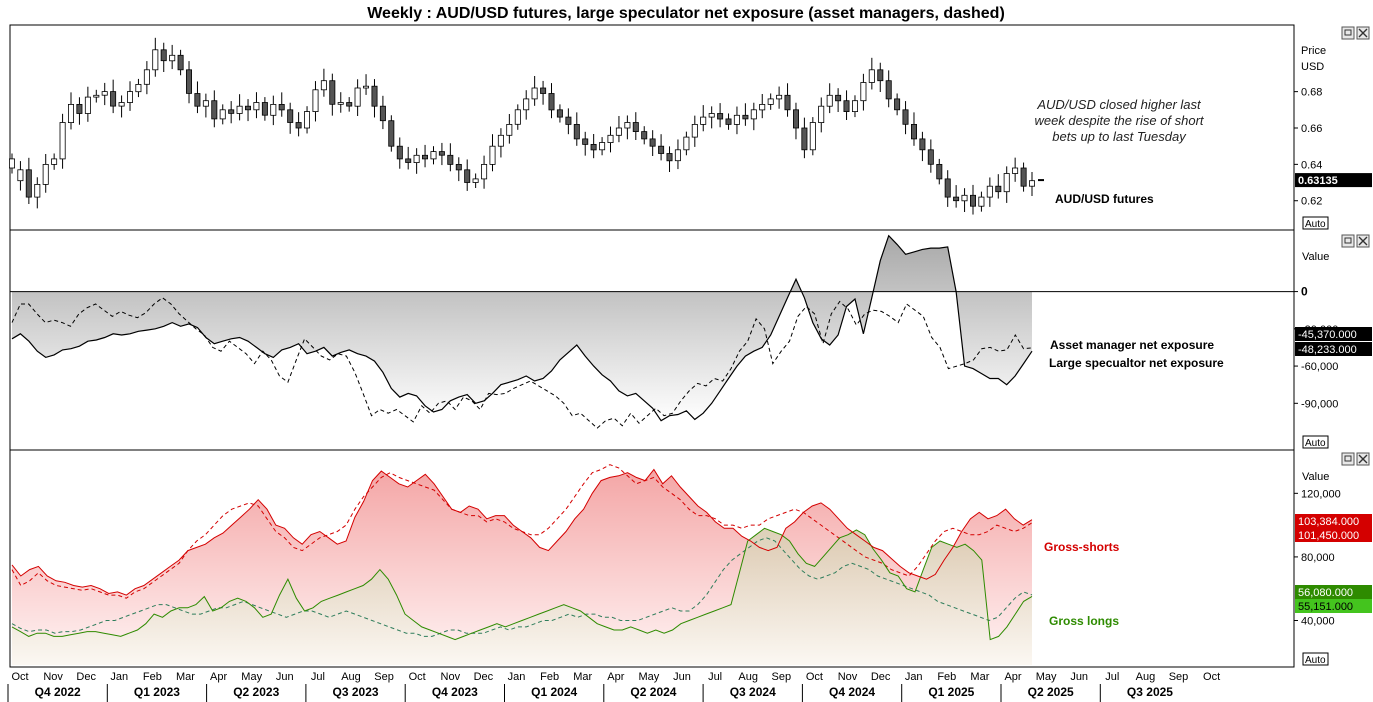 This screenshot has width=1373, height=702. I want to click on month-label: Jan, so click(119, 677).